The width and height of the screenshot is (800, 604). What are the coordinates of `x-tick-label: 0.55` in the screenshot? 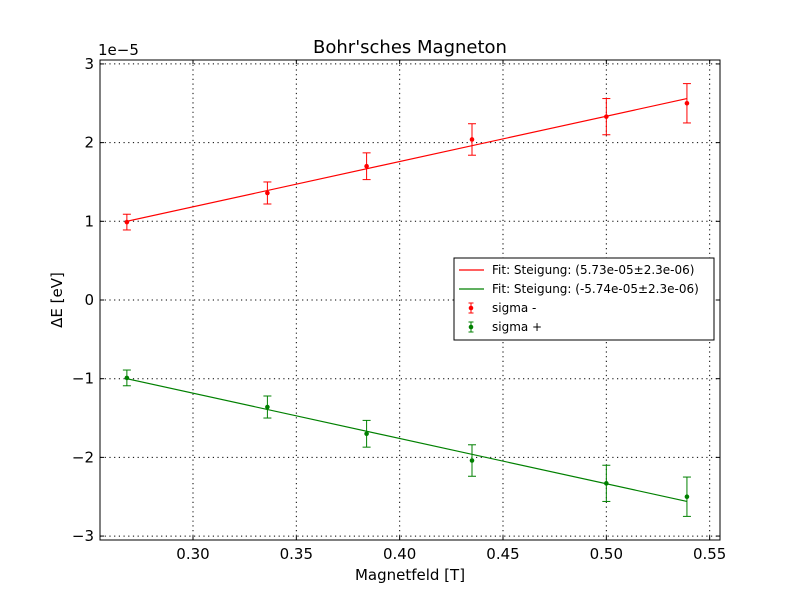 It's located at (709, 554).